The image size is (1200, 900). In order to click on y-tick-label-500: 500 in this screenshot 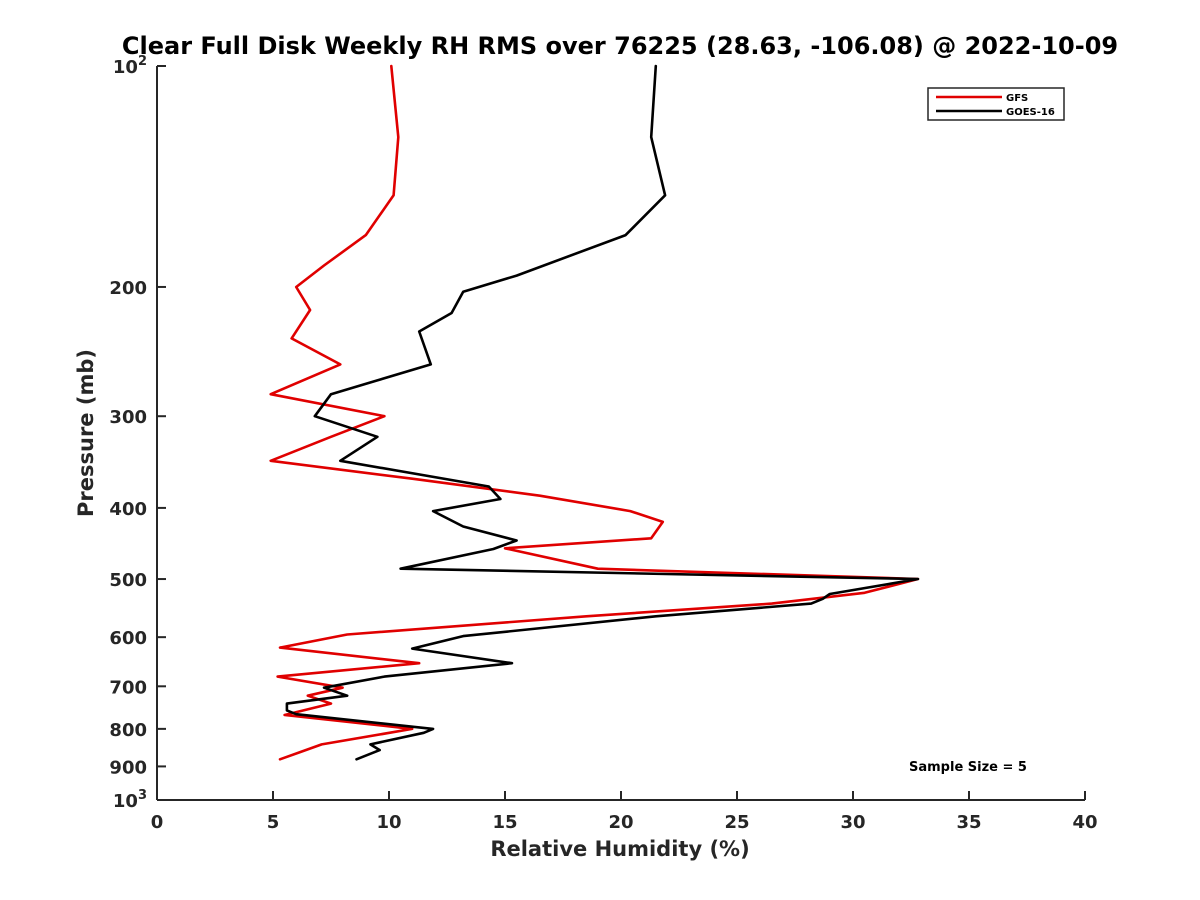, I will do `click(128, 580)`.